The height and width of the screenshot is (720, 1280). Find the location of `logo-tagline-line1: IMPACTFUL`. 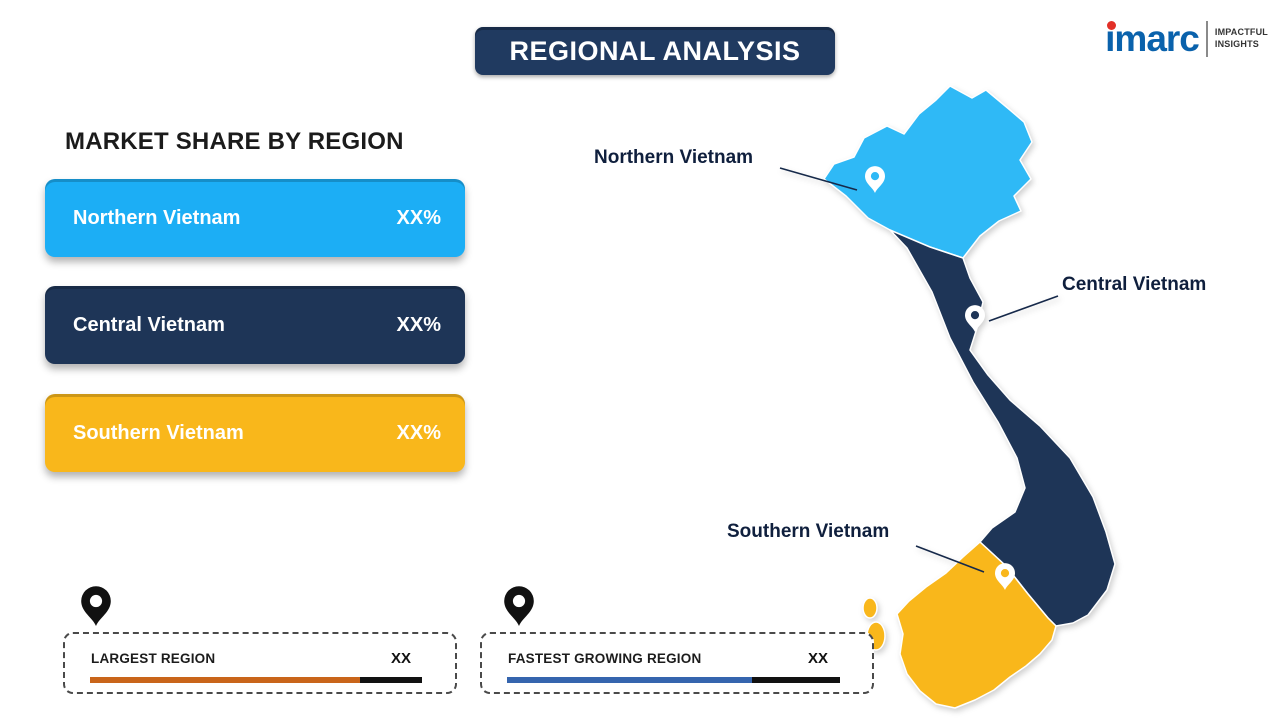

logo-tagline-line1: IMPACTFUL is located at coordinates (1241, 32).